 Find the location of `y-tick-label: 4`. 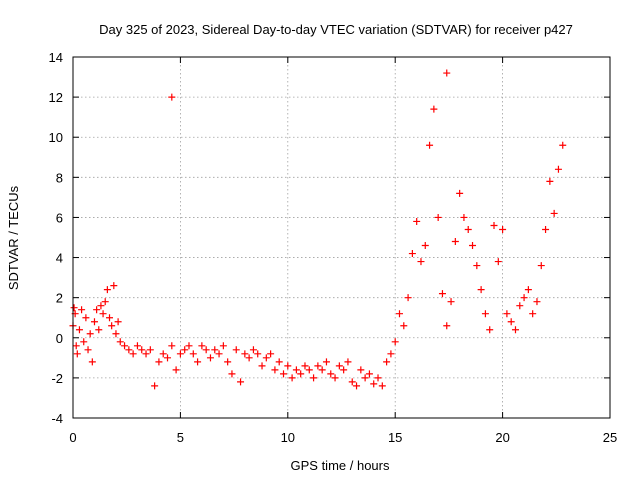

y-tick-label: 4 is located at coordinates (59, 258).